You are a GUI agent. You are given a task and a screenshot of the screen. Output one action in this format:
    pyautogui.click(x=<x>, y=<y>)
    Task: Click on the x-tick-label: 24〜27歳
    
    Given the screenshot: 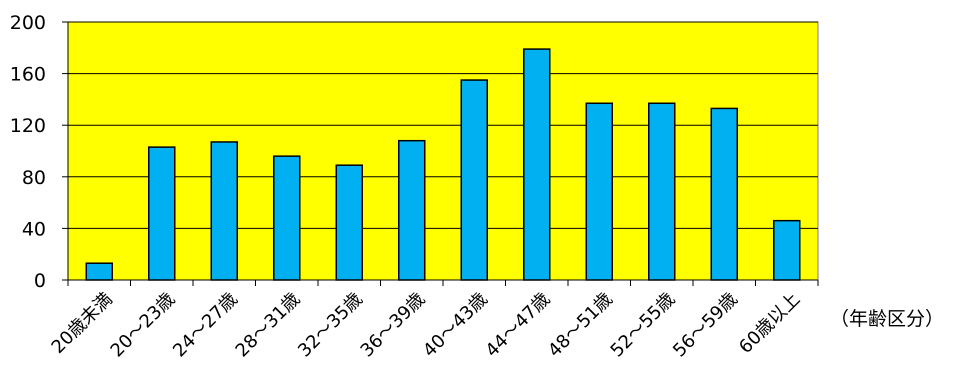 What is the action you would take?
    pyautogui.click(x=205, y=325)
    